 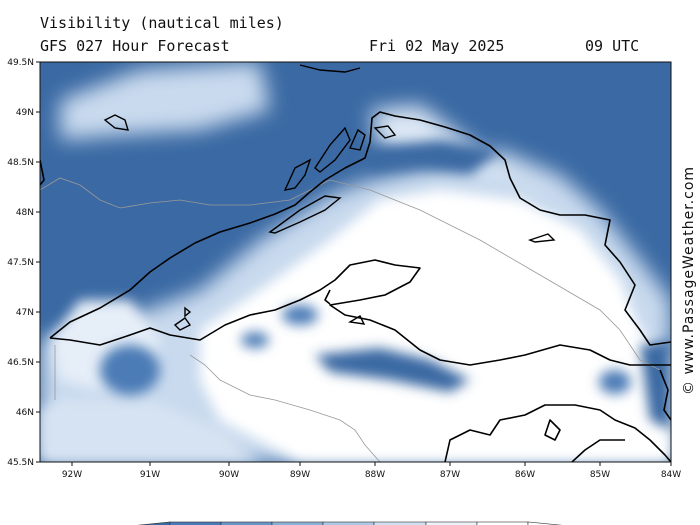 What do you see at coordinates (150, 475) in the screenshot?
I see `lon-label: 91W` at bounding box center [150, 475].